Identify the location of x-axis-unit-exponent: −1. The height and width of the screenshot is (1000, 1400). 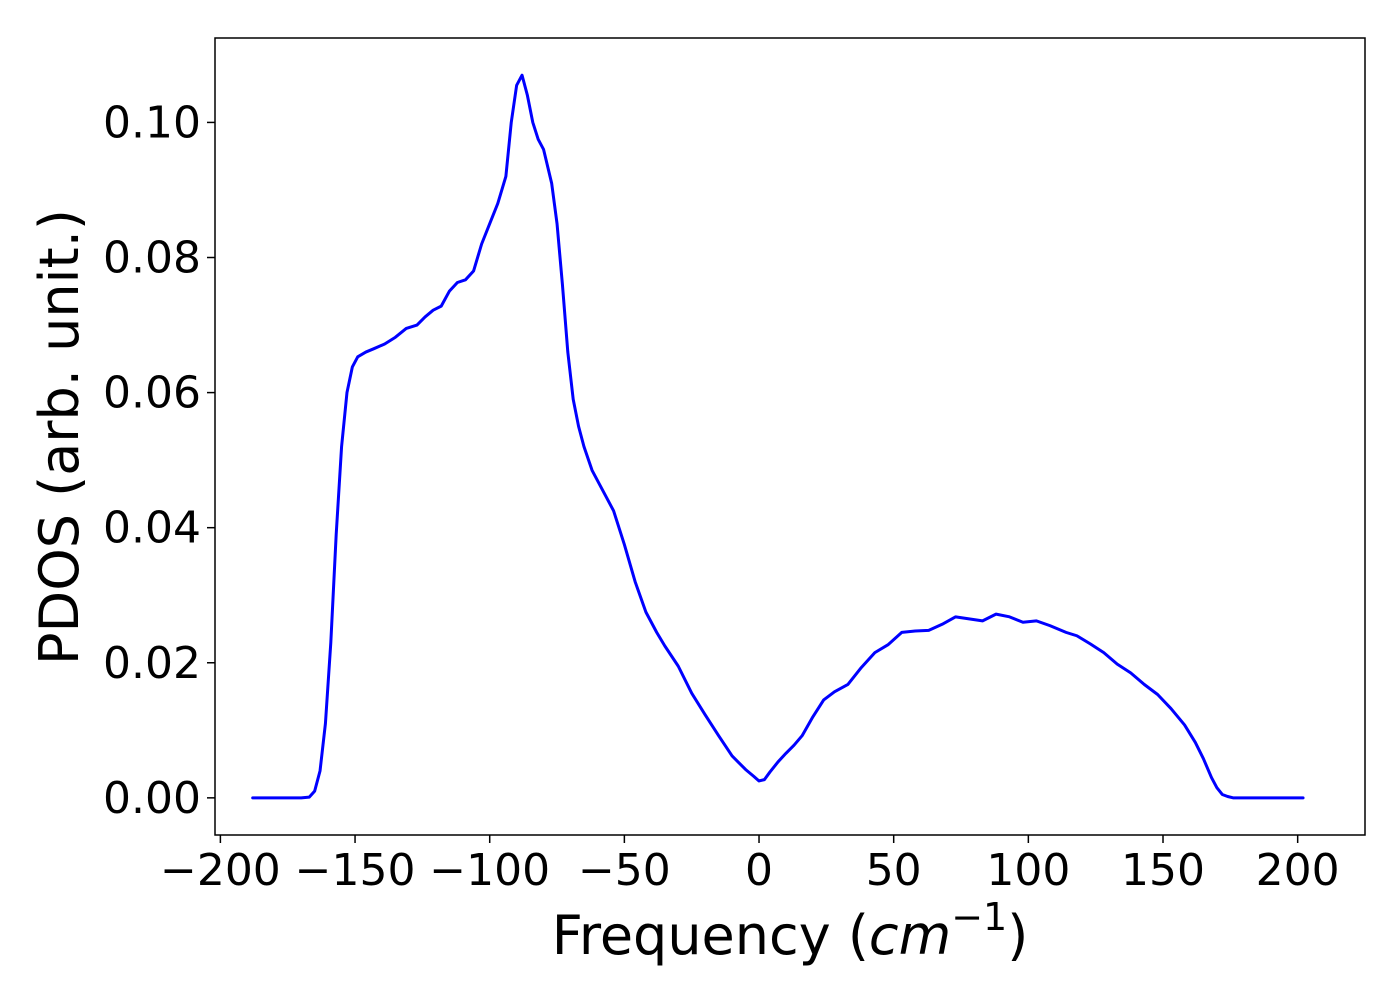
(979, 917).